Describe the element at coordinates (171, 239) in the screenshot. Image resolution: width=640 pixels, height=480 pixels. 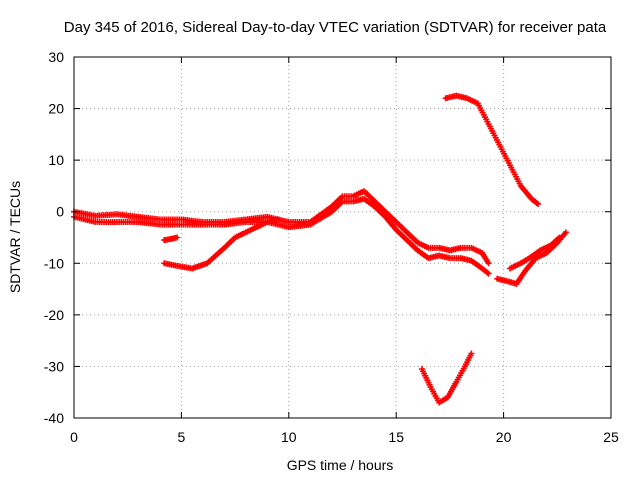
I see `series-short-segment-4h` at that location.